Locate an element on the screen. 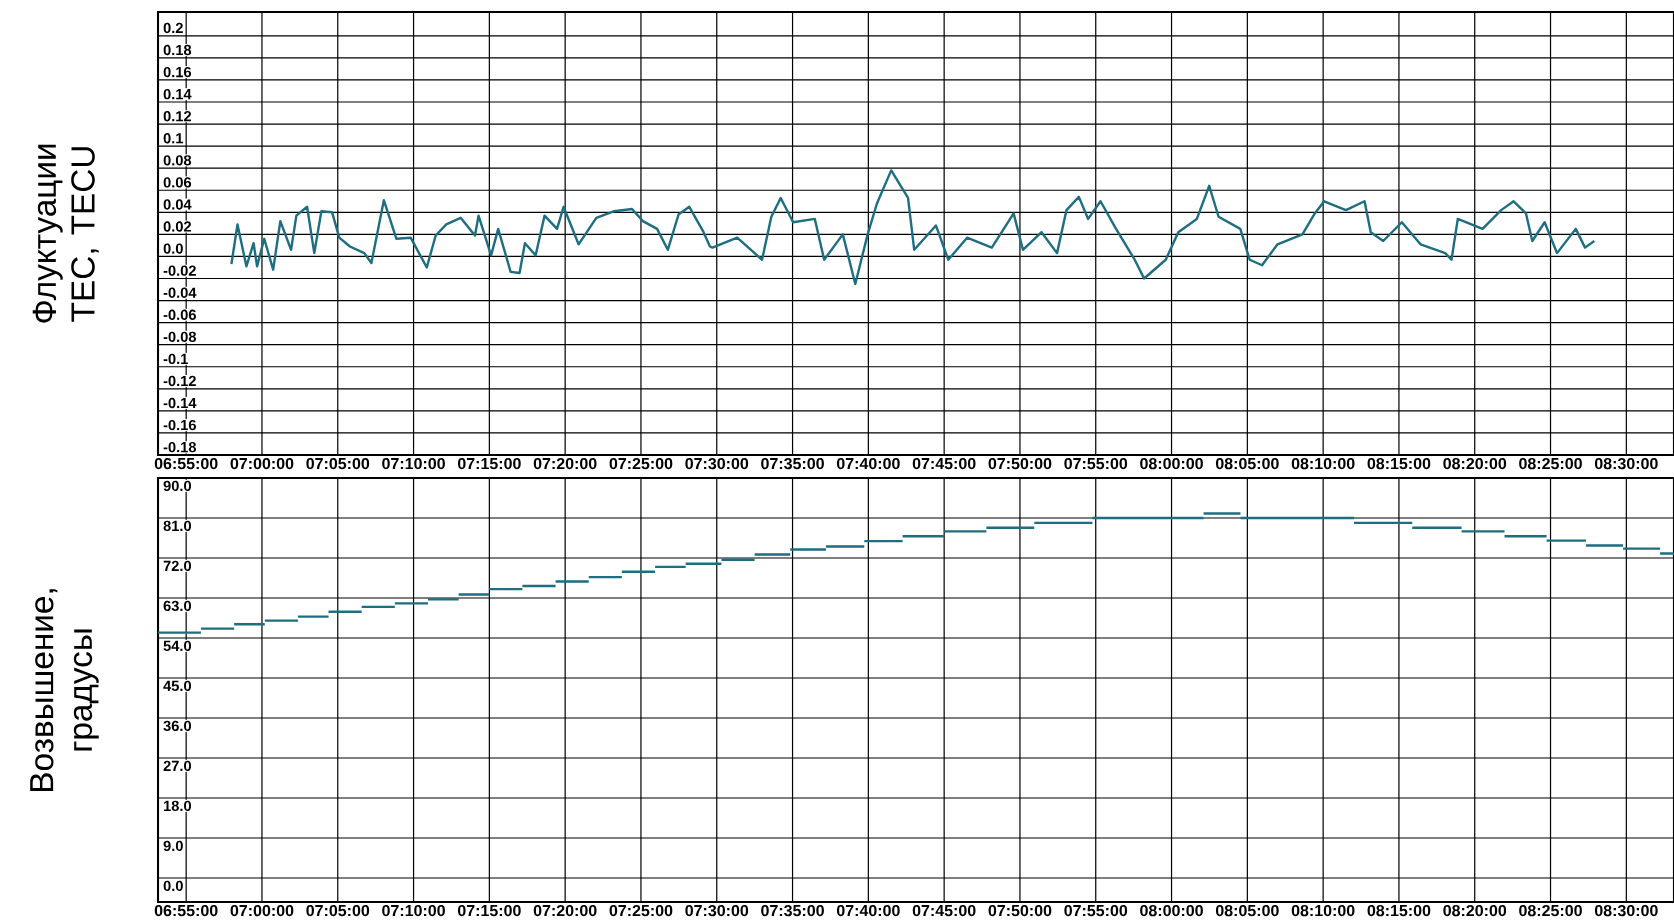 This screenshot has height=921, width=1674. y-tick-label: 90.0 is located at coordinates (177, 486).